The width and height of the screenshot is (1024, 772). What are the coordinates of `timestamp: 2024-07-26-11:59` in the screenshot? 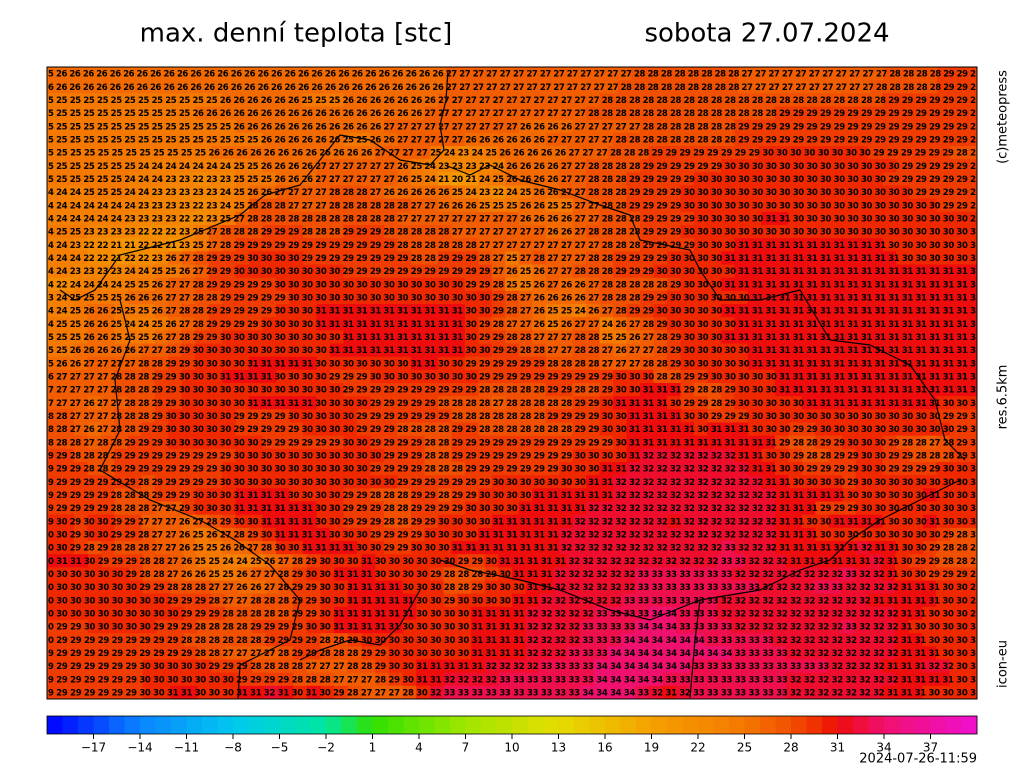 It's located at (918, 759).